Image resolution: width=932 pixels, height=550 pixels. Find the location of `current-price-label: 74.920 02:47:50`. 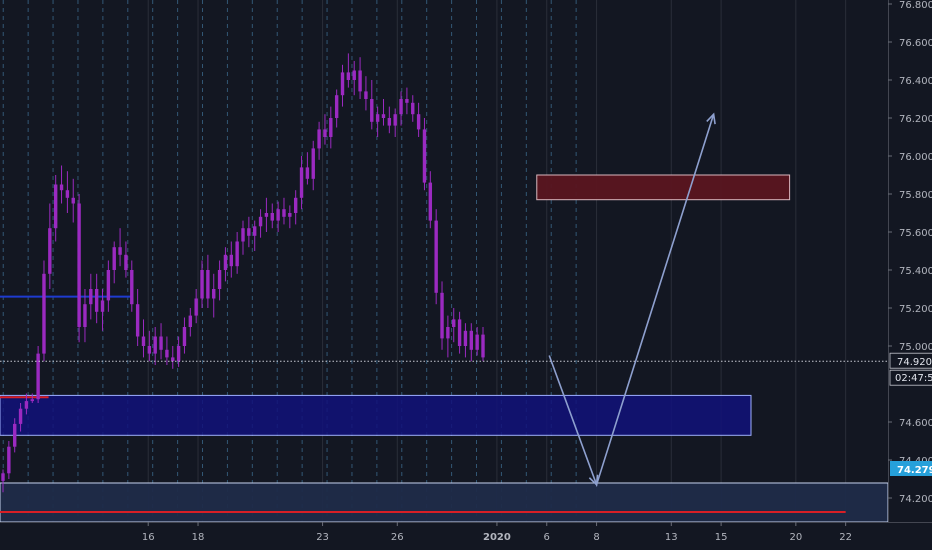

current-price-label: 74.920 02:47:50 is located at coordinates (910, 369).